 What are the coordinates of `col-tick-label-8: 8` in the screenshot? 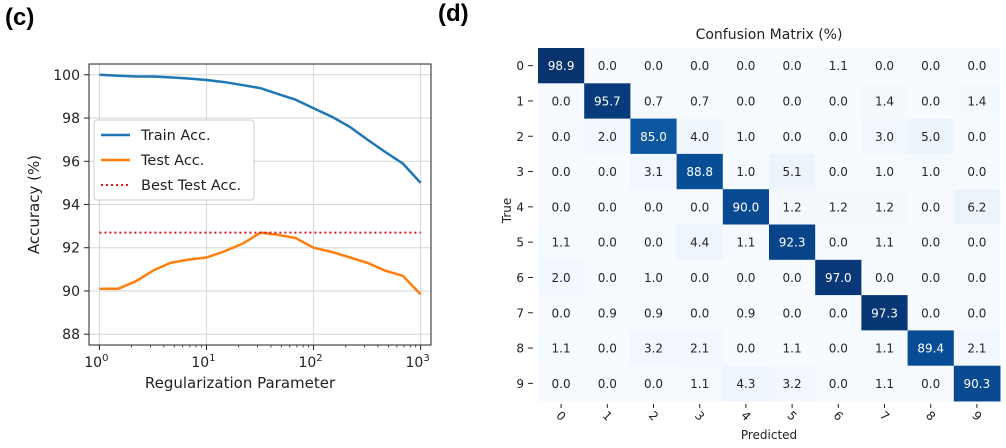 It's located at (930, 415).